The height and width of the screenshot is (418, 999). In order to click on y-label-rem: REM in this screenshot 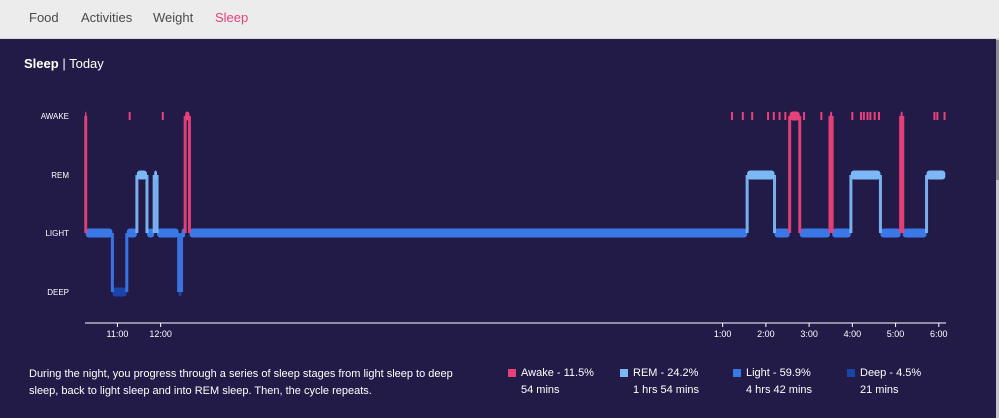, I will do `click(60, 175)`.